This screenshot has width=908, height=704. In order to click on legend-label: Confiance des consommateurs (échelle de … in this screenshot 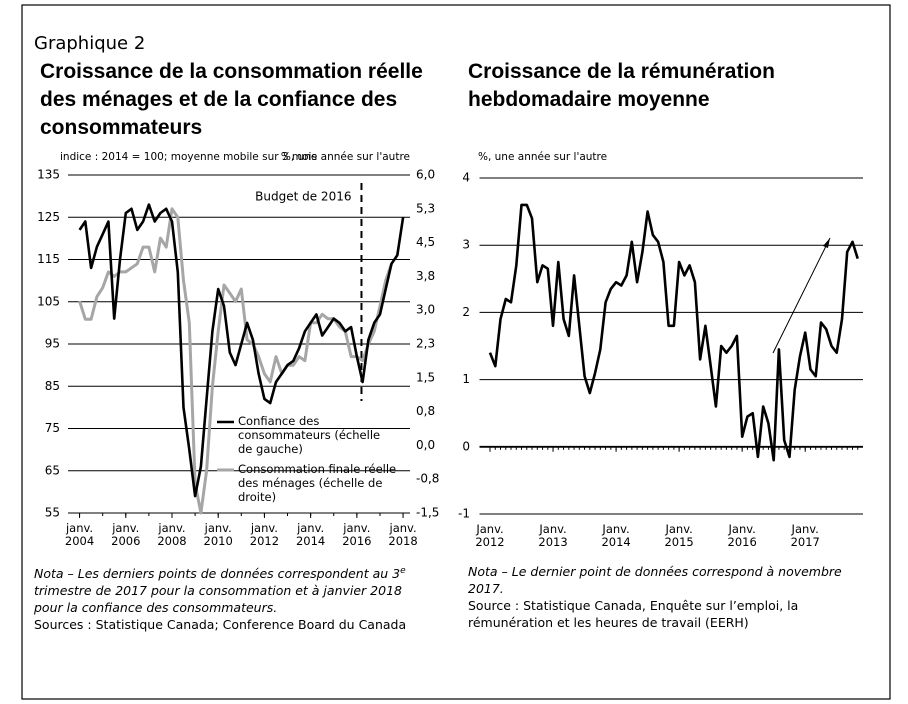, I will do `click(309, 435)`.